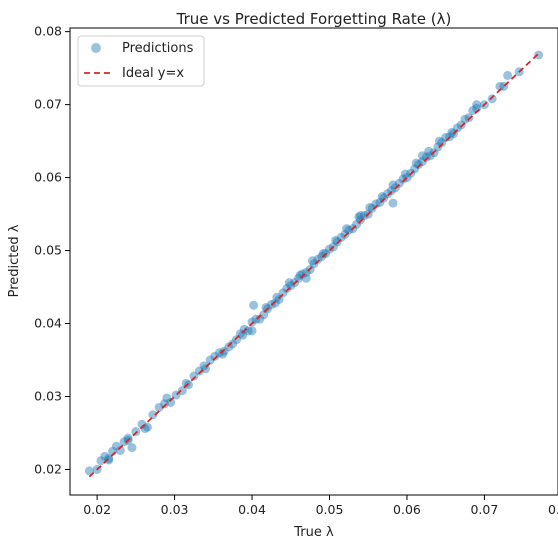 This screenshot has width=558, height=547. What do you see at coordinates (48, 104) in the screenshot?
I see `y-tick-label: 0.07` at bounding box center [48, 104].